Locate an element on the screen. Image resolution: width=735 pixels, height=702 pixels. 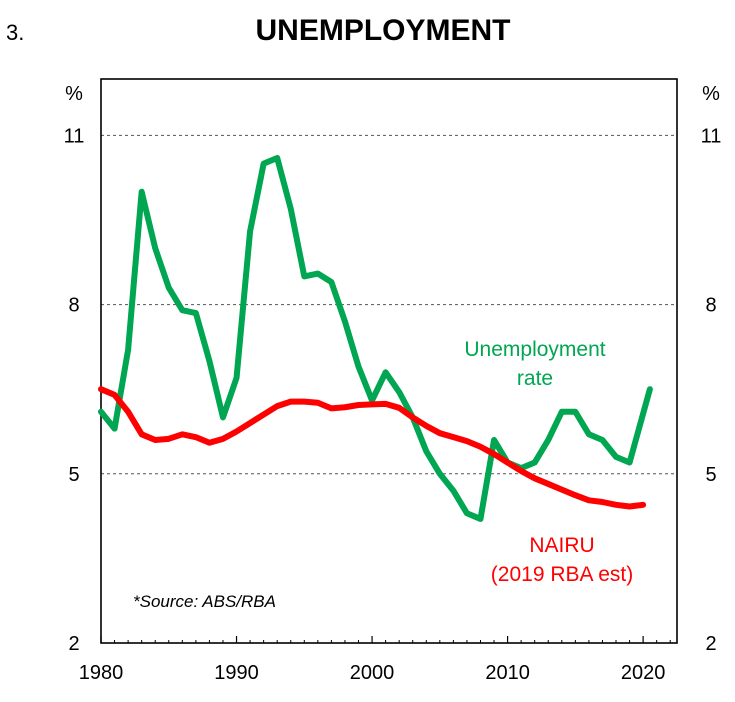
figure-number: 3. is located at coordinates (15, 32).